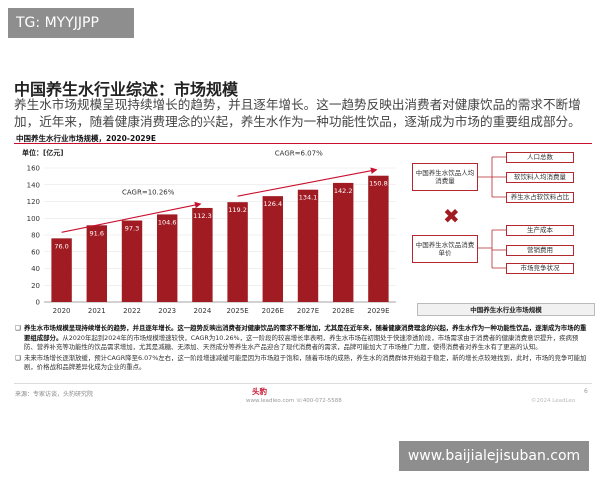 Image resolution: width=600 pixels, height=480 pixels. What do you see at coordinates (33, 202) in the screenshot?
I see `y-tick-label: 120` at bounding box center [33, 202].